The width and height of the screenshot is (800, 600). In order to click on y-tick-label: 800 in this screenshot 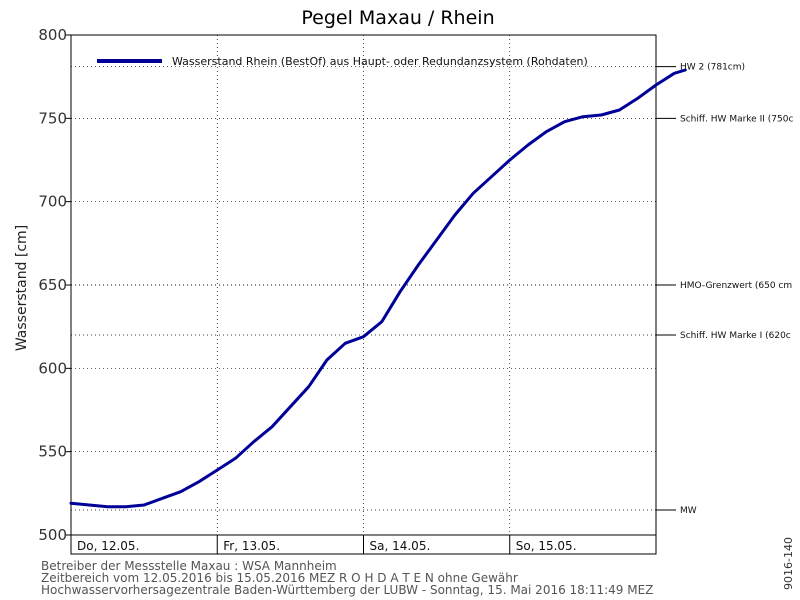, I will do `click(52, 35)`.